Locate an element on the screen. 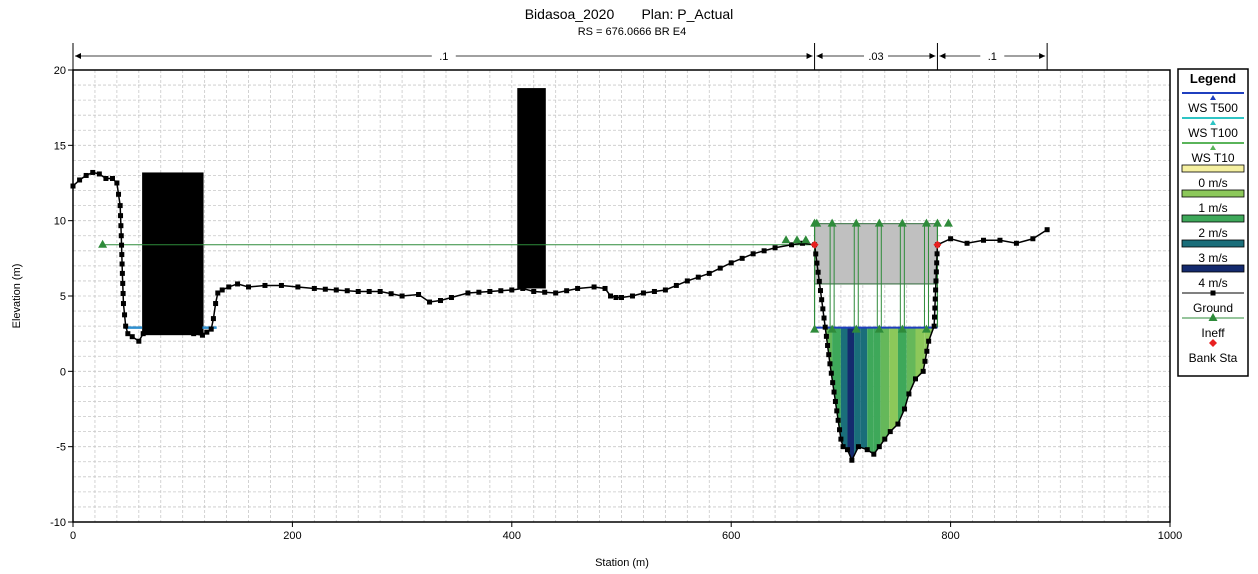 This screenshot has width=1258, height=574. y-tick-label: -10 is located at coordinates (58, 523).